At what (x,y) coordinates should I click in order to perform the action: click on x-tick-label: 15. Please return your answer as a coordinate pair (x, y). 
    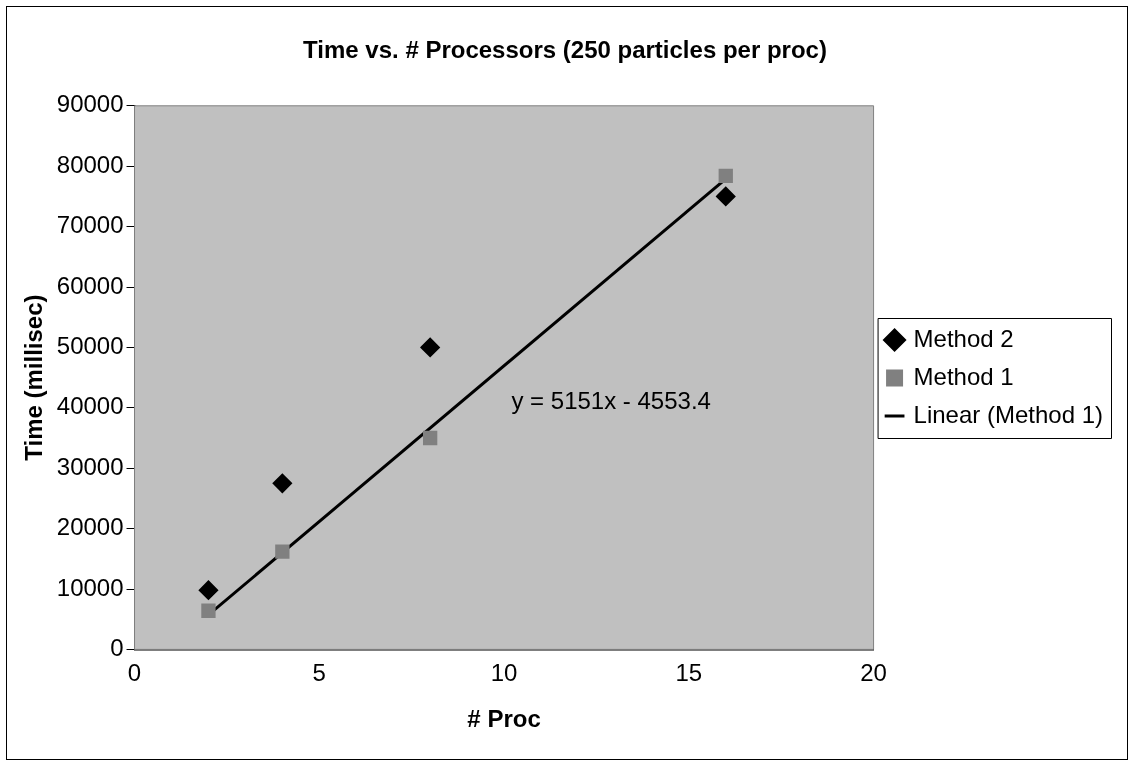
    Looking at the image, I should click on (689, 673).